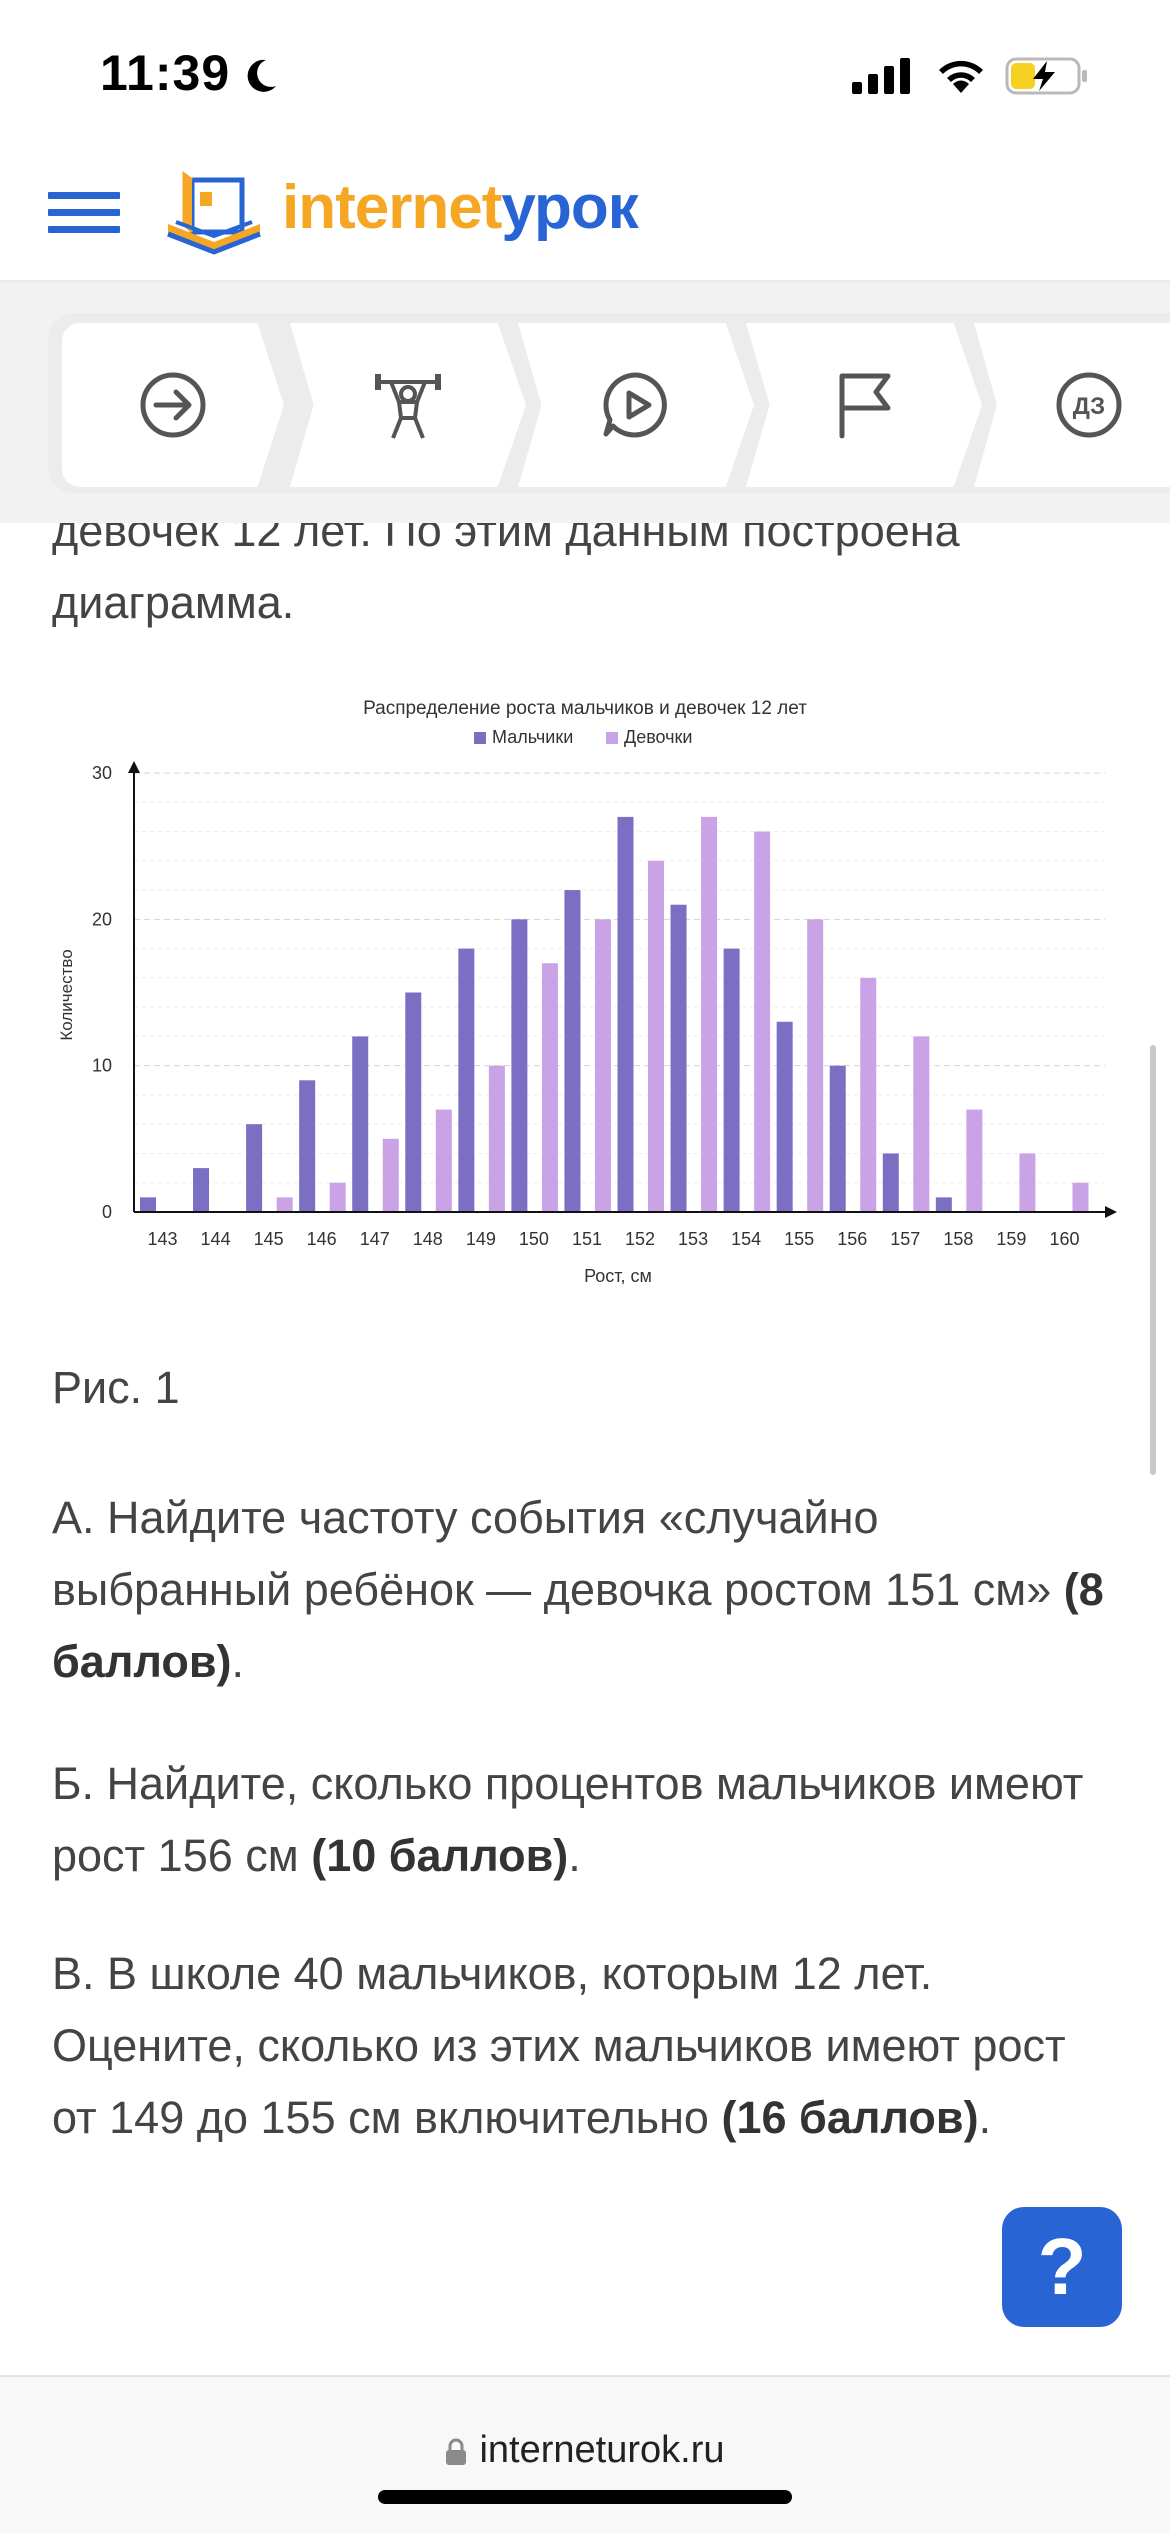 The height and width of the screenshot is (2534, 1170). I want to click on x-tick-label: 143, so click(163, 1239).